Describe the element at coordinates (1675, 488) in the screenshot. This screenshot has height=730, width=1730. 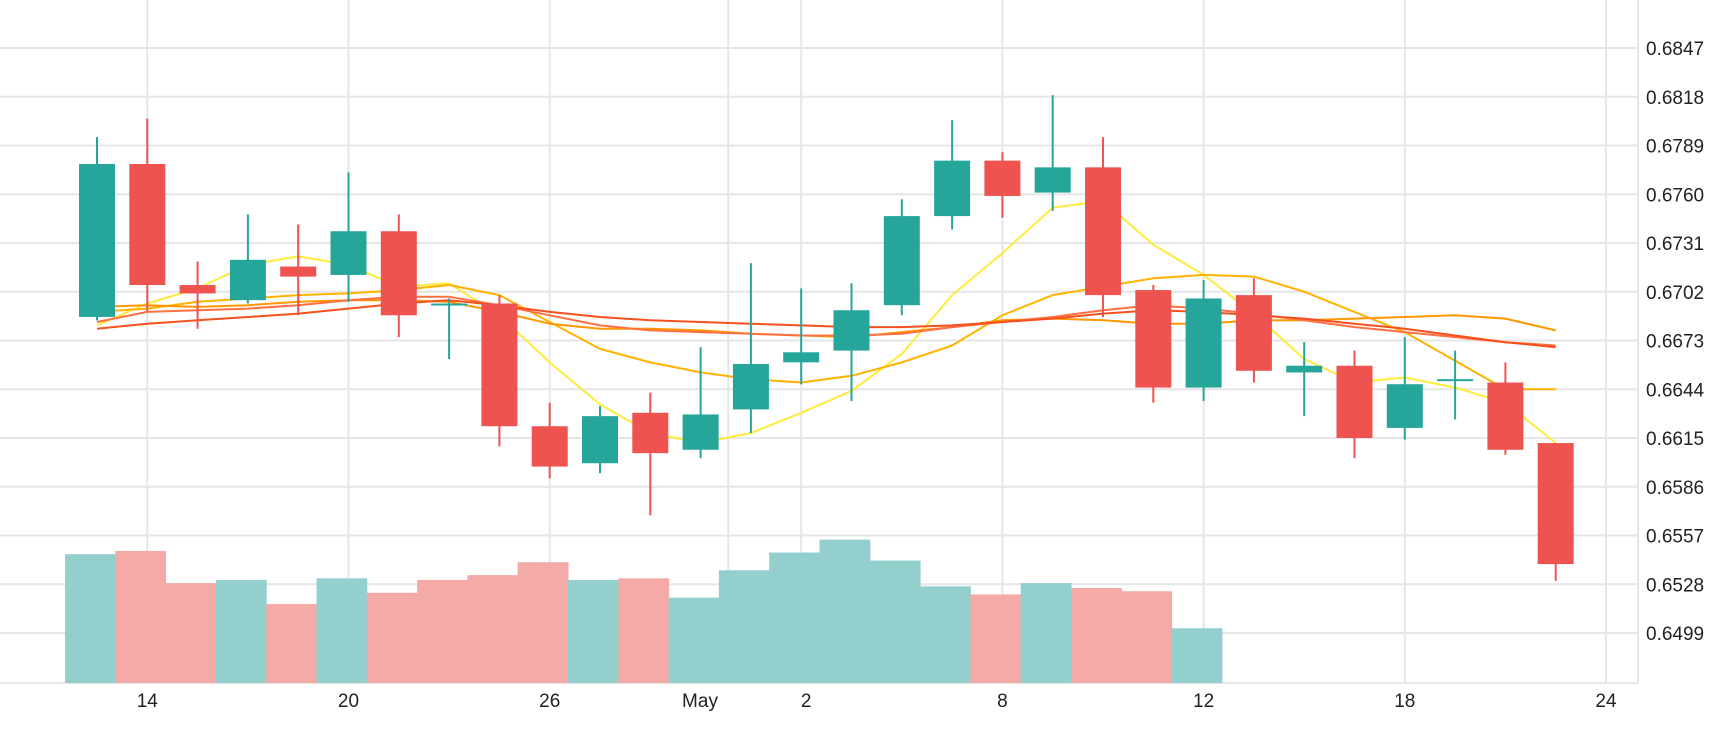
I see `y-tick-label: 0.6586` at that location.